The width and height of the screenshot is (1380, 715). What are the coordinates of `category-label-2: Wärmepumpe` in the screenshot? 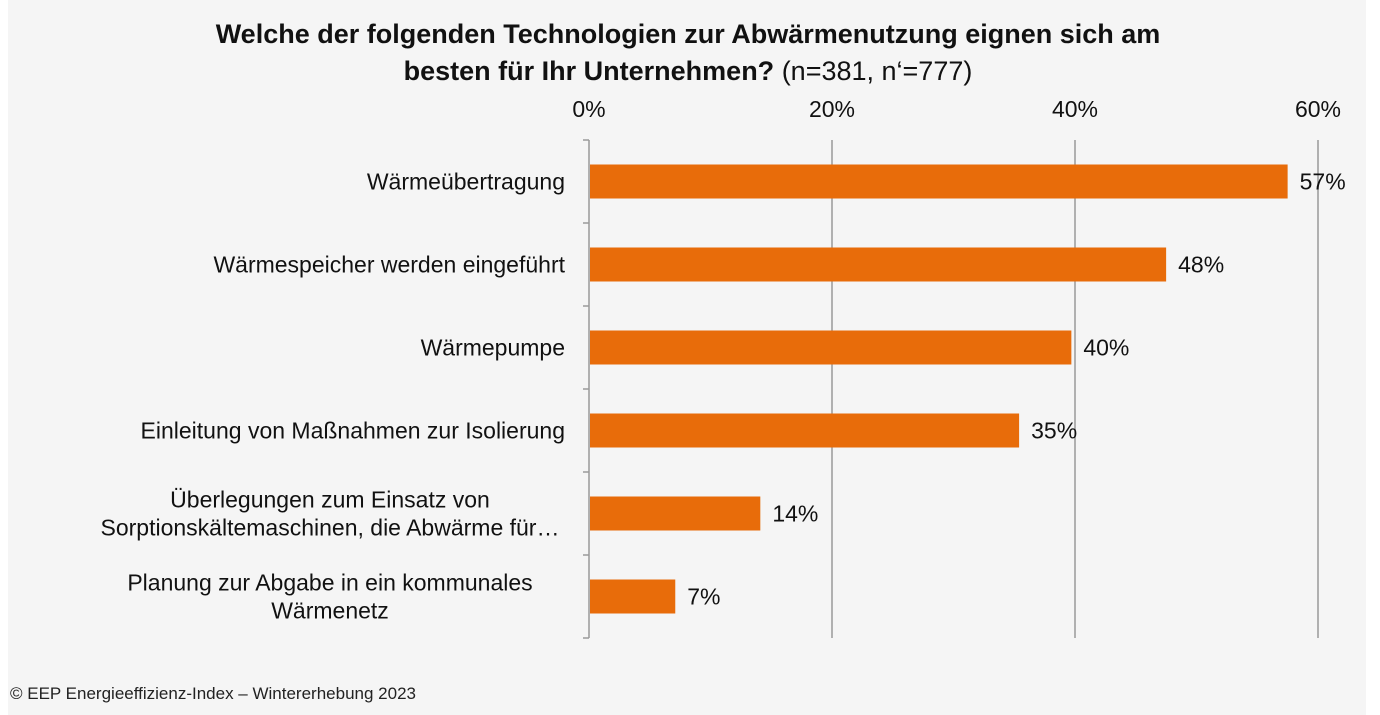 It's located at (493, 348).